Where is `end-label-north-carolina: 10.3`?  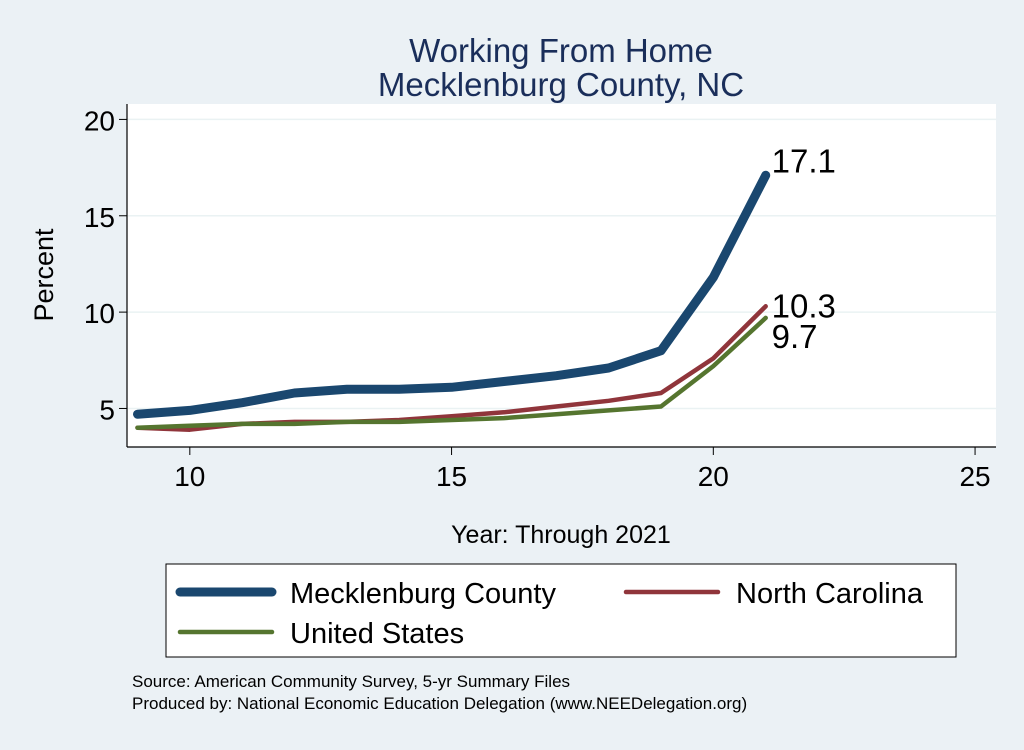 end-label-north-carolina: 10.3 is located at coordinates (804, 305).